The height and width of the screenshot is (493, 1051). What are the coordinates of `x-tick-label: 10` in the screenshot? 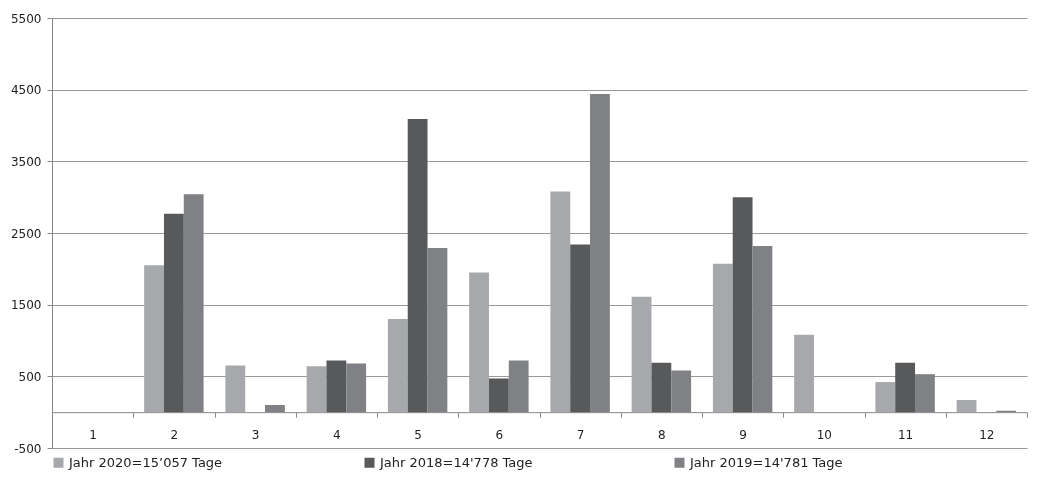 It's located at (824, 434).